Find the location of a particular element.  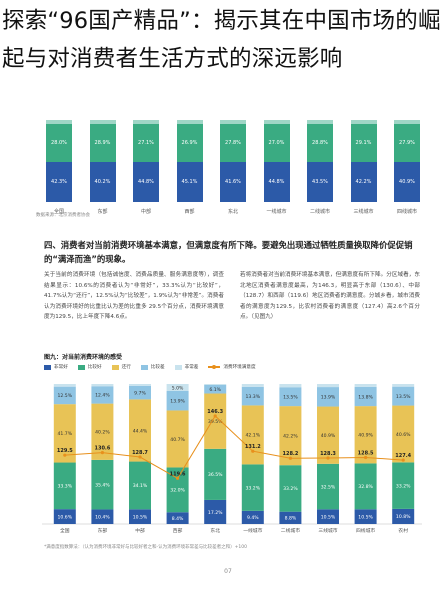

top-chart-segment: 27.9% is located at coordinates (407, 143).